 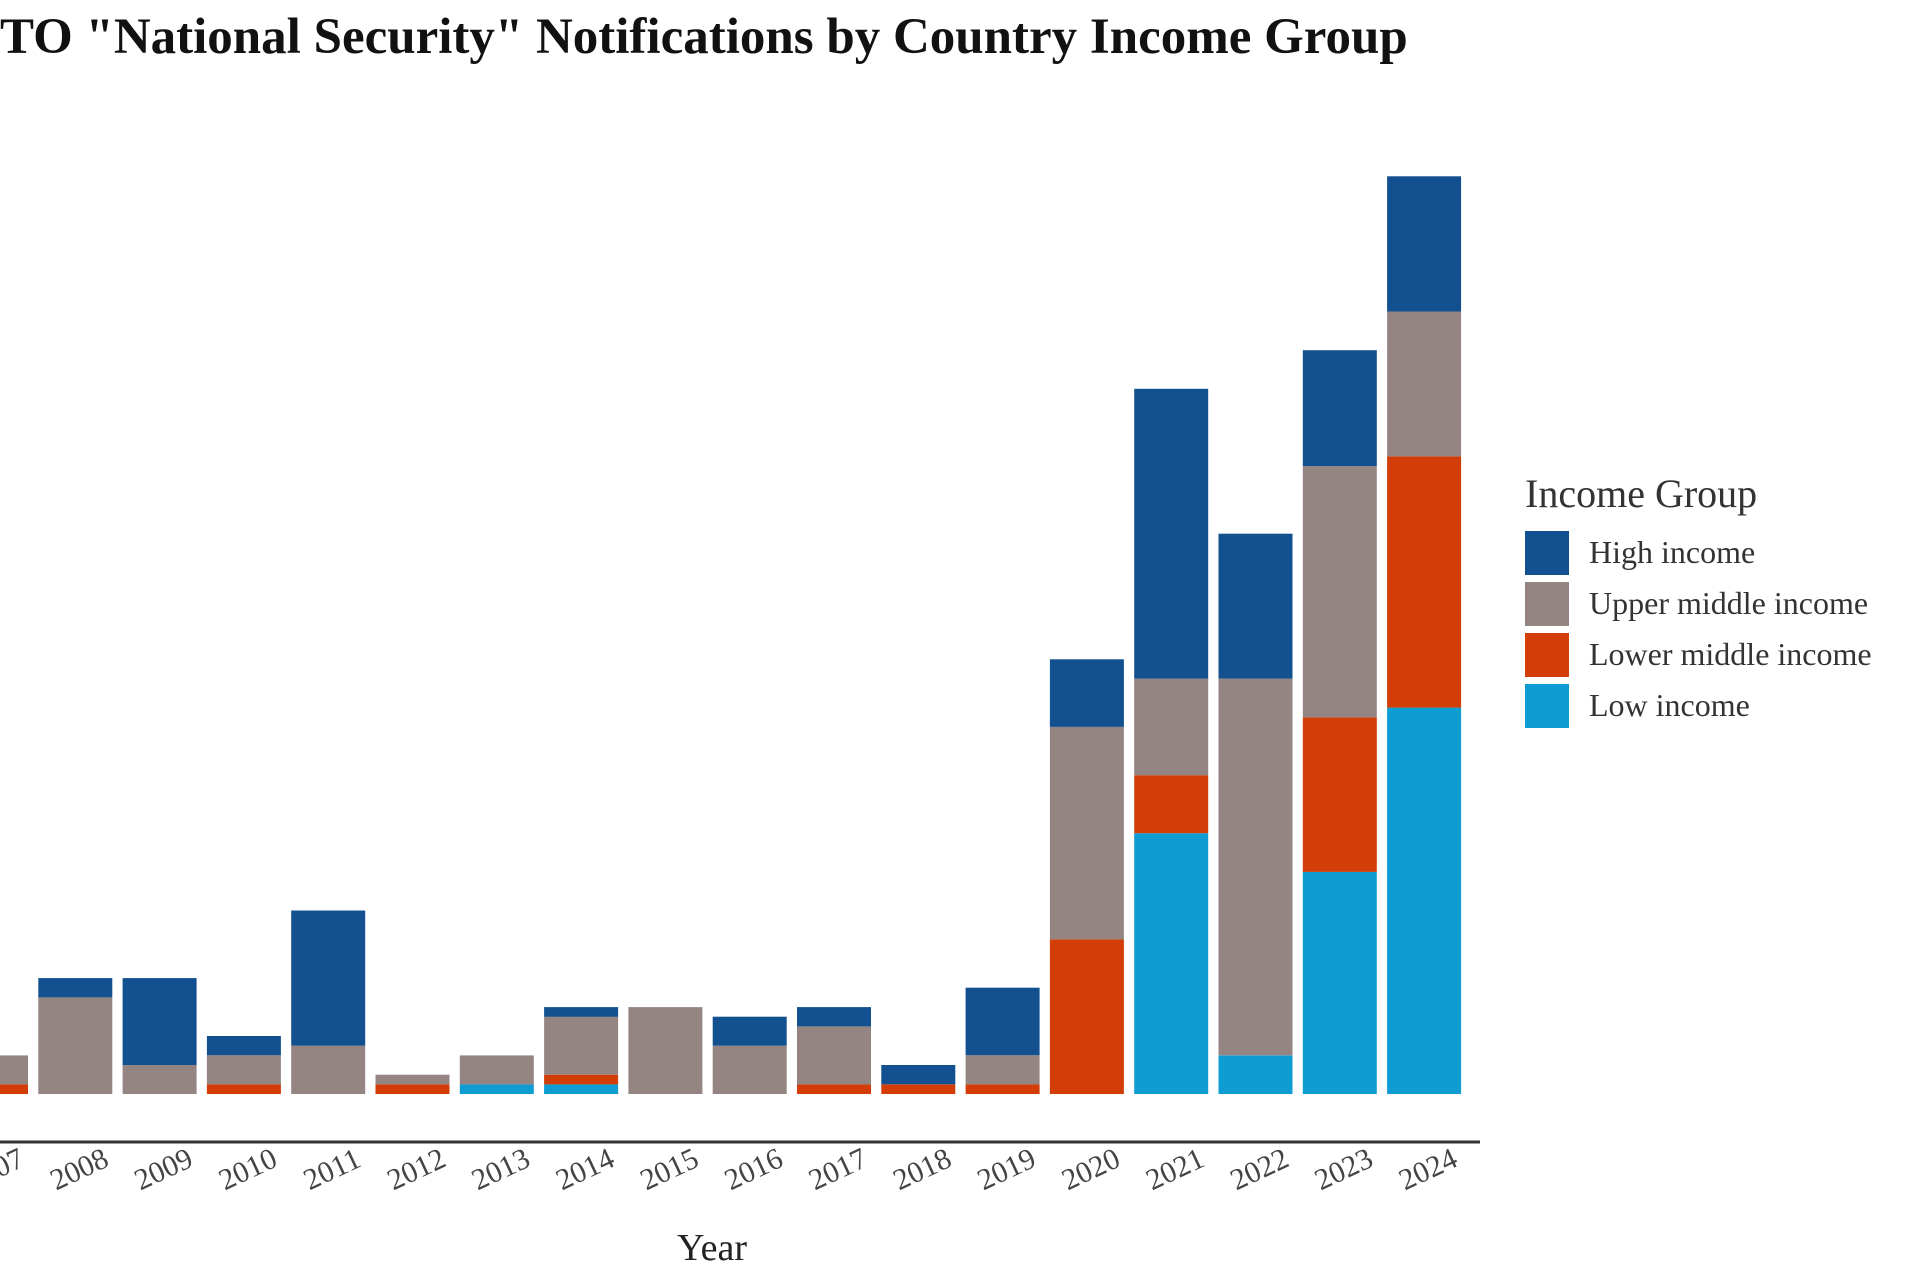 What do you see at coordinates (749, 1069) in the screenshot?
I see `bar-segment-2016-upper-middle-income` at bounding box center [749, 1069].